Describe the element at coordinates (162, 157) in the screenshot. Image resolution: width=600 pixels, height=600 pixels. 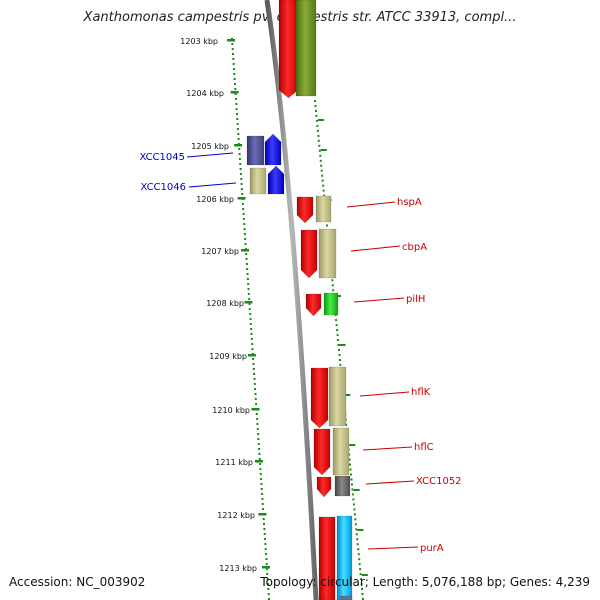
I see `gene-label-xcc1045: XCC1045` at that location.